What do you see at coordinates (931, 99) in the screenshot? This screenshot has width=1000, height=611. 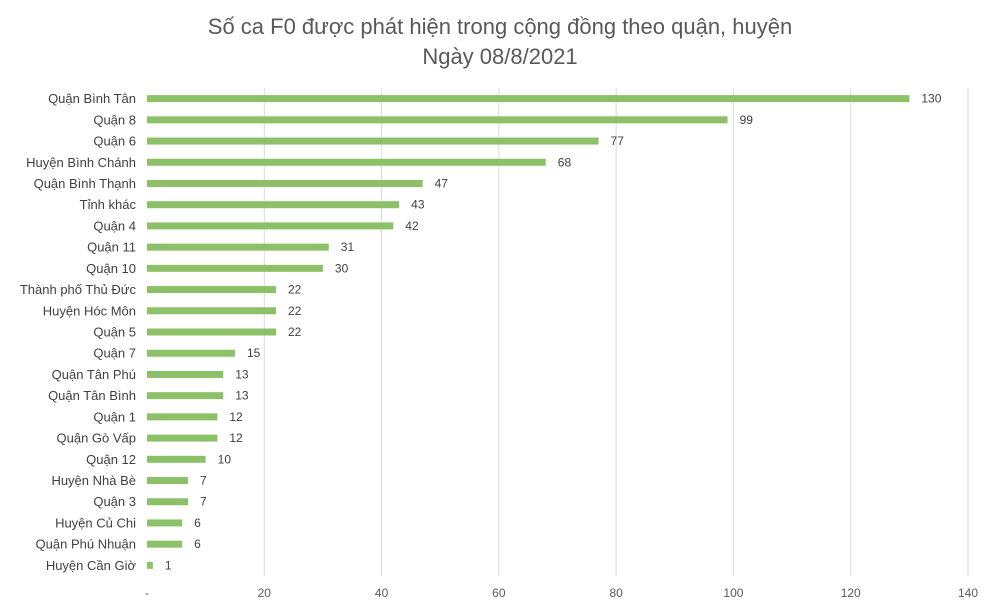 I see `data-label: 130` at bounding box center [931, 99].